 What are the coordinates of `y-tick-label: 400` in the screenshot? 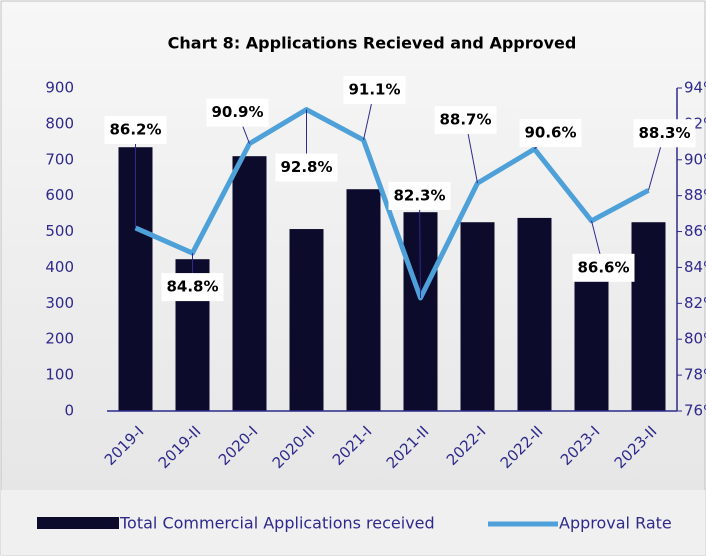 It's located at (59, 267).